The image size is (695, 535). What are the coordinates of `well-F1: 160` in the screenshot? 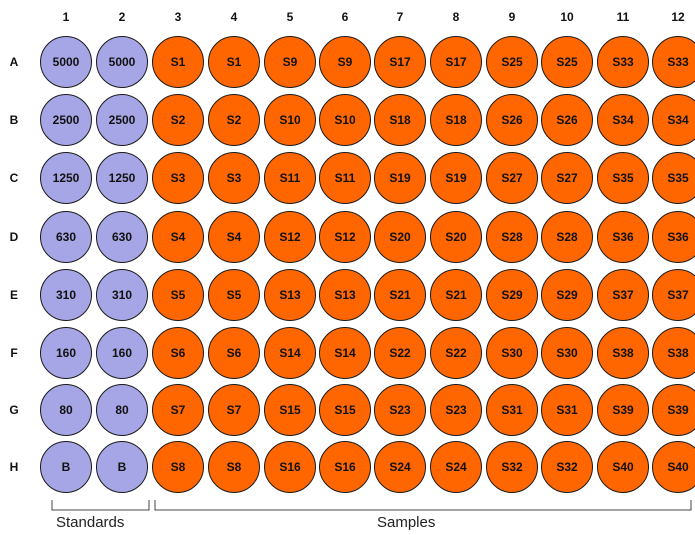 It's located at (66, 353).